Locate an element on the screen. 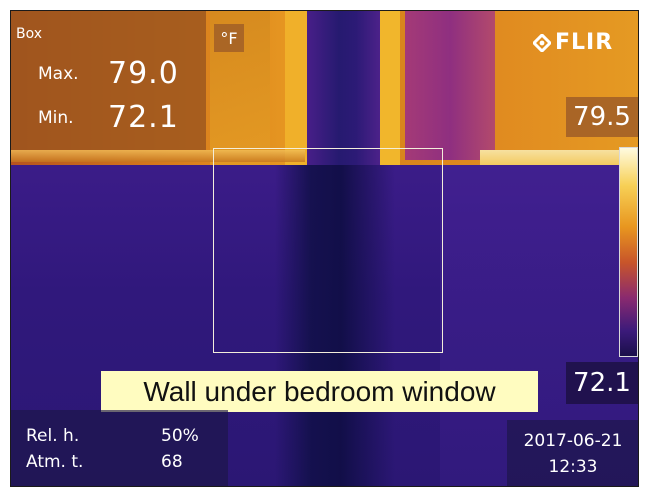 The image size is (647, 489). flir-logo-icon is located at coordinates (542, 42).